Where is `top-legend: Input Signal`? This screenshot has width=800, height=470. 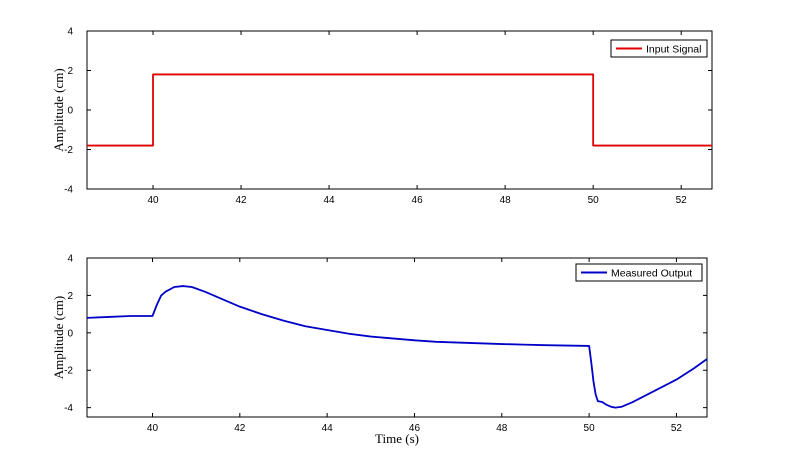
top-legend: Input Signal is located at coordinates (659, 48).